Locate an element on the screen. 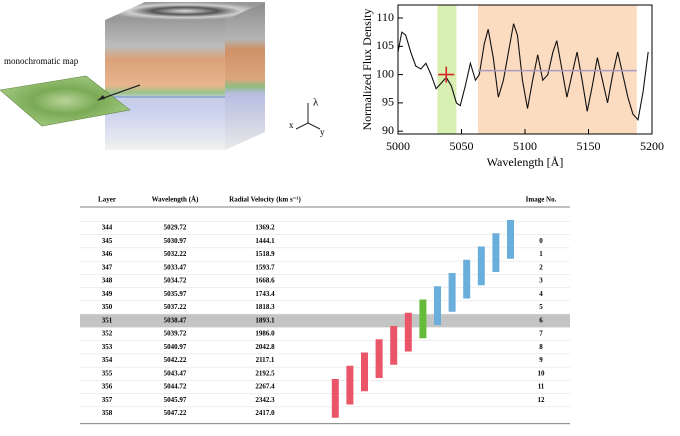 This screenshot has width=680, height=436. table-cell: 350 is located at coordinates (107, 307).